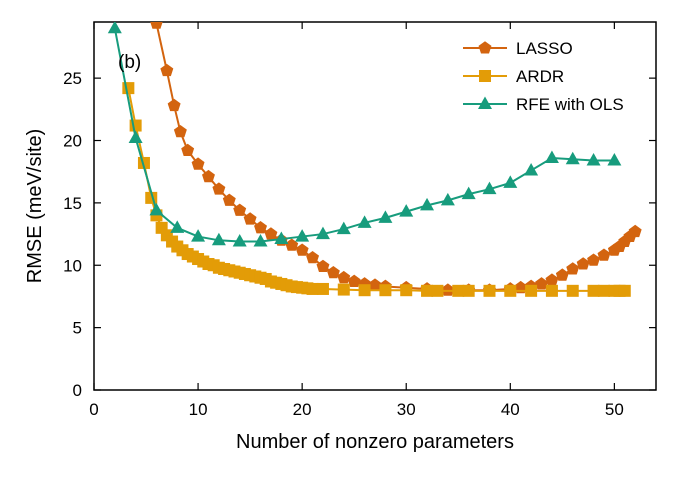 Image resolution: width=680 pixels, height=480 pixels. I want to click on legend: LASSO ARDR RFE with OLS, so click(543, 76).